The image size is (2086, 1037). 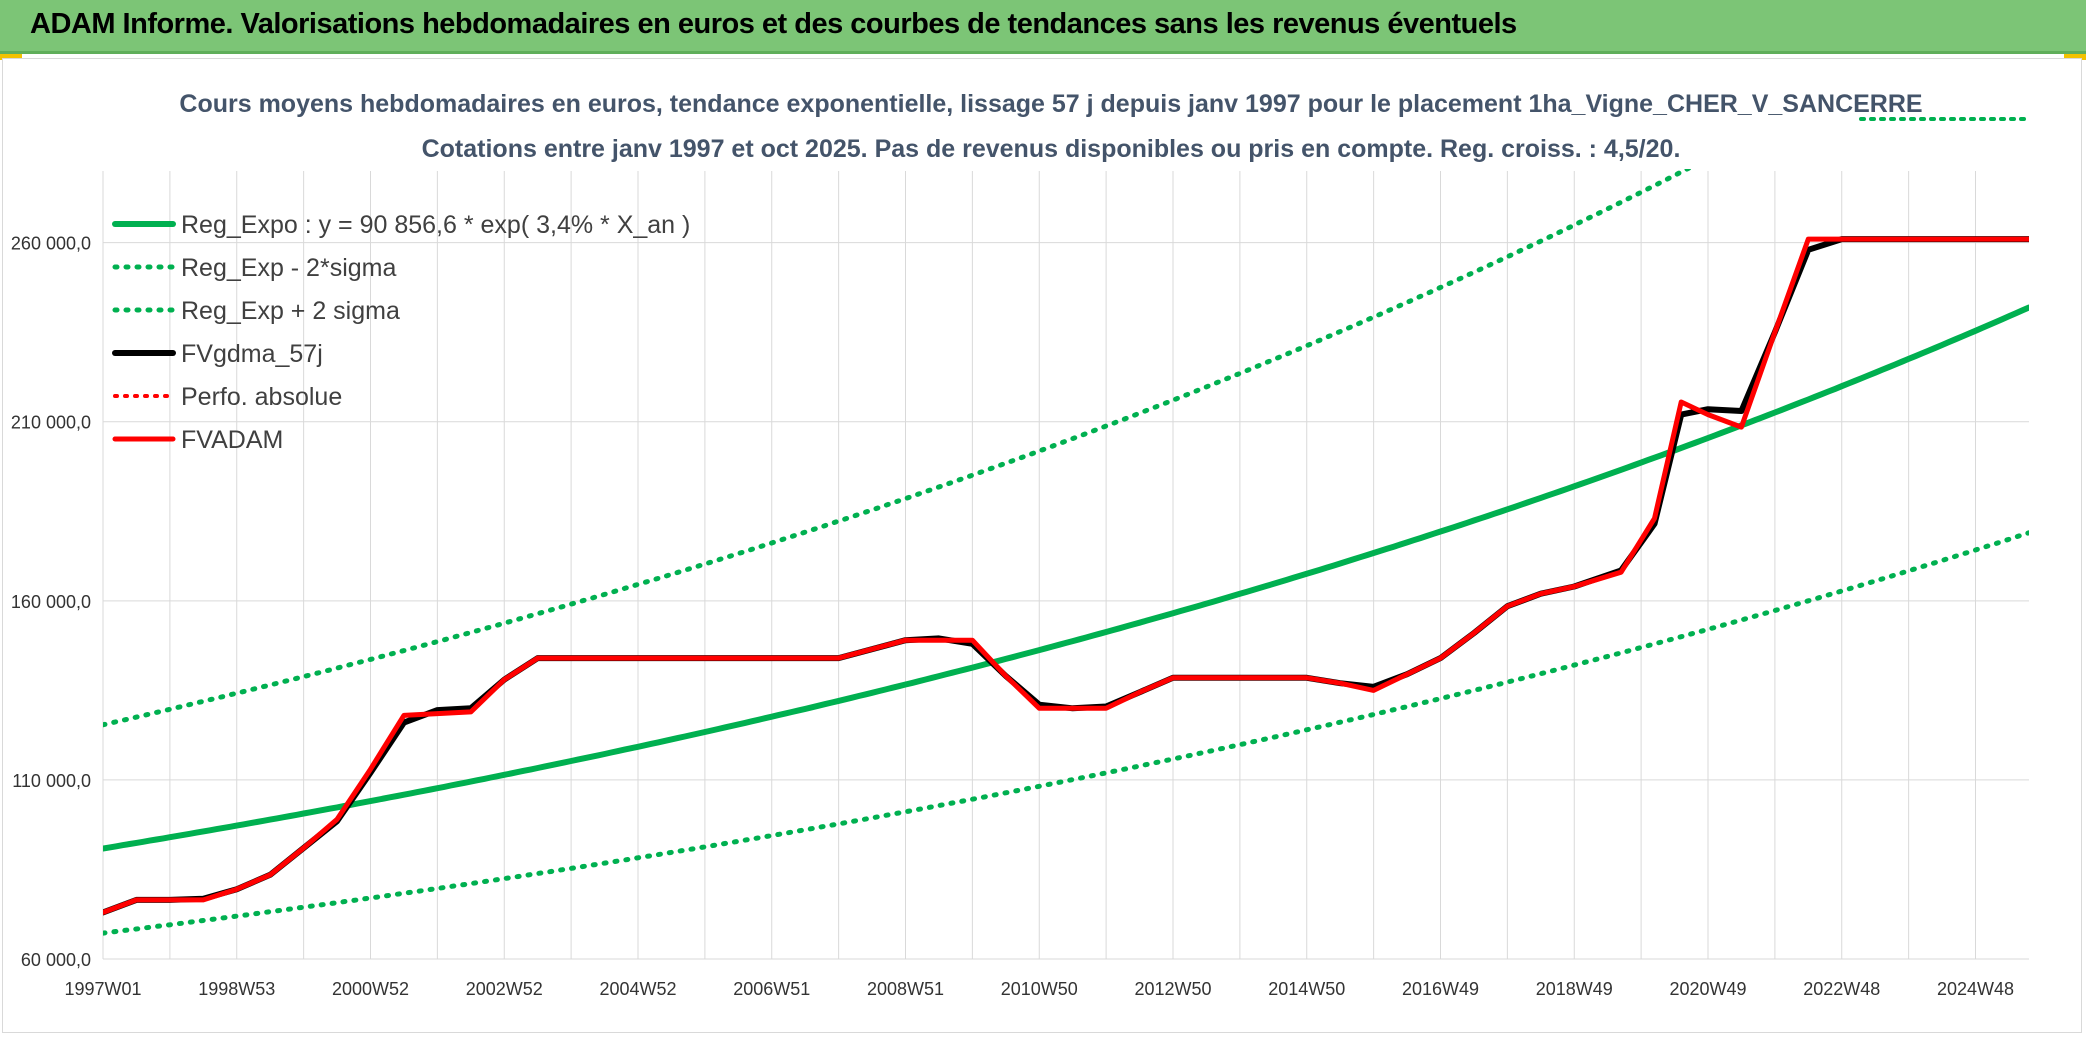 What do you see at coordinates (51, 781) in the screenshot?
I see `y-tick-label: 110 000,0` at bounding box center [51, 781].